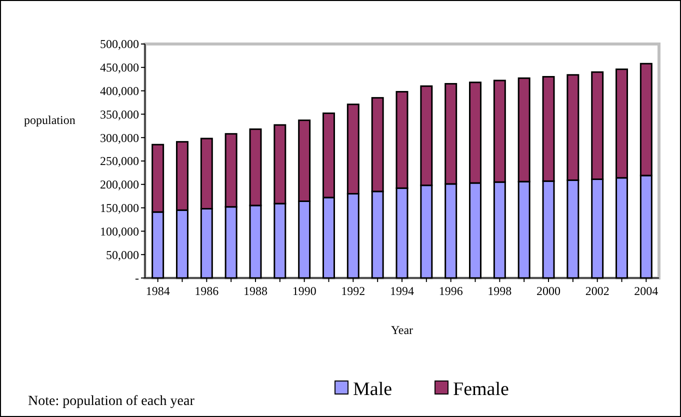  Describe the element at coordinates (119, 137) in the screenshot. I see `y-tick-label: 300,000` at that location.